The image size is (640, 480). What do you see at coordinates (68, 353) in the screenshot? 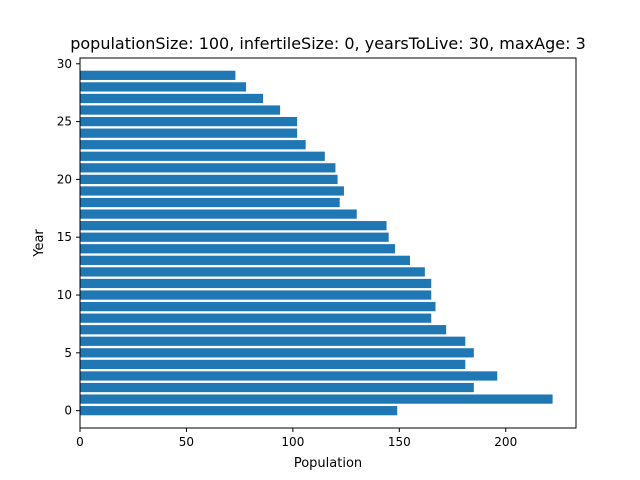
I see `y-tick-label: 5` at bounding box center [68, 353].